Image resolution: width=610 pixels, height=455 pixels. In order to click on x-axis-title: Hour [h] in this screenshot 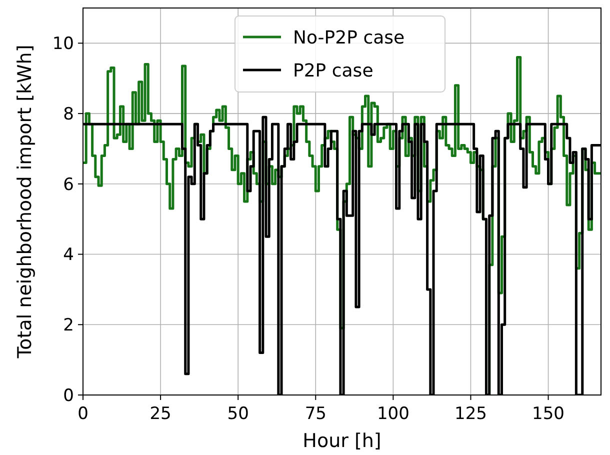, I will do `click(342, 441)`.